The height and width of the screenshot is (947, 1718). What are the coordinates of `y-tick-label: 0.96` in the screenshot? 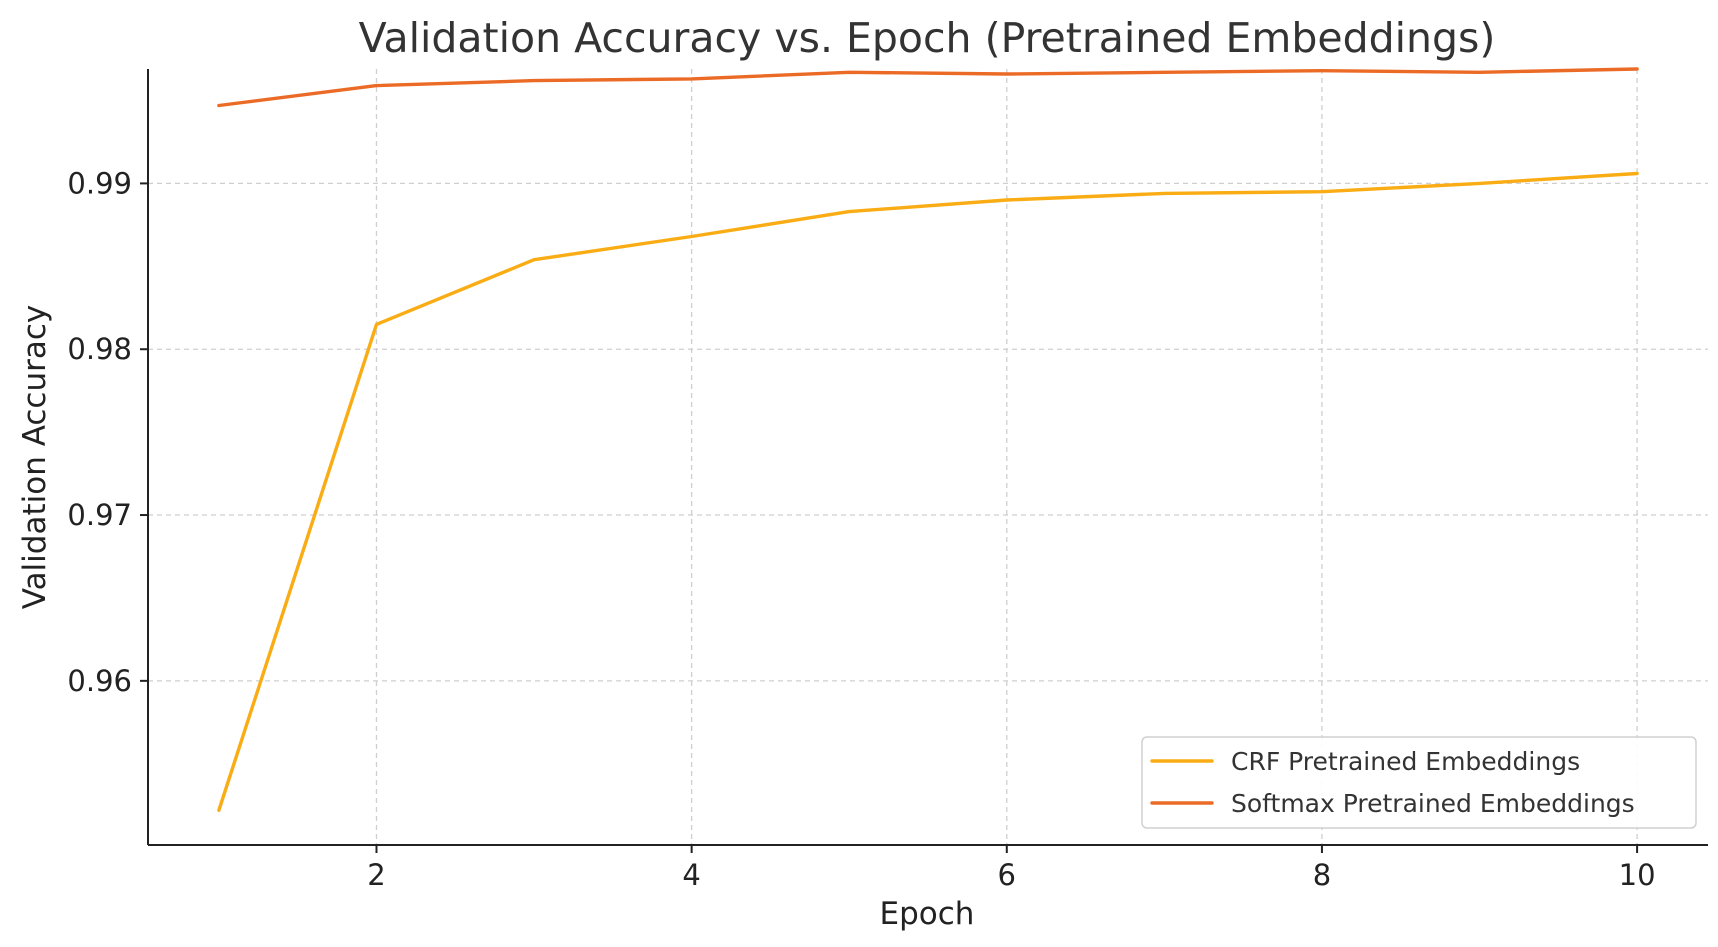 It's located at (99, 681).